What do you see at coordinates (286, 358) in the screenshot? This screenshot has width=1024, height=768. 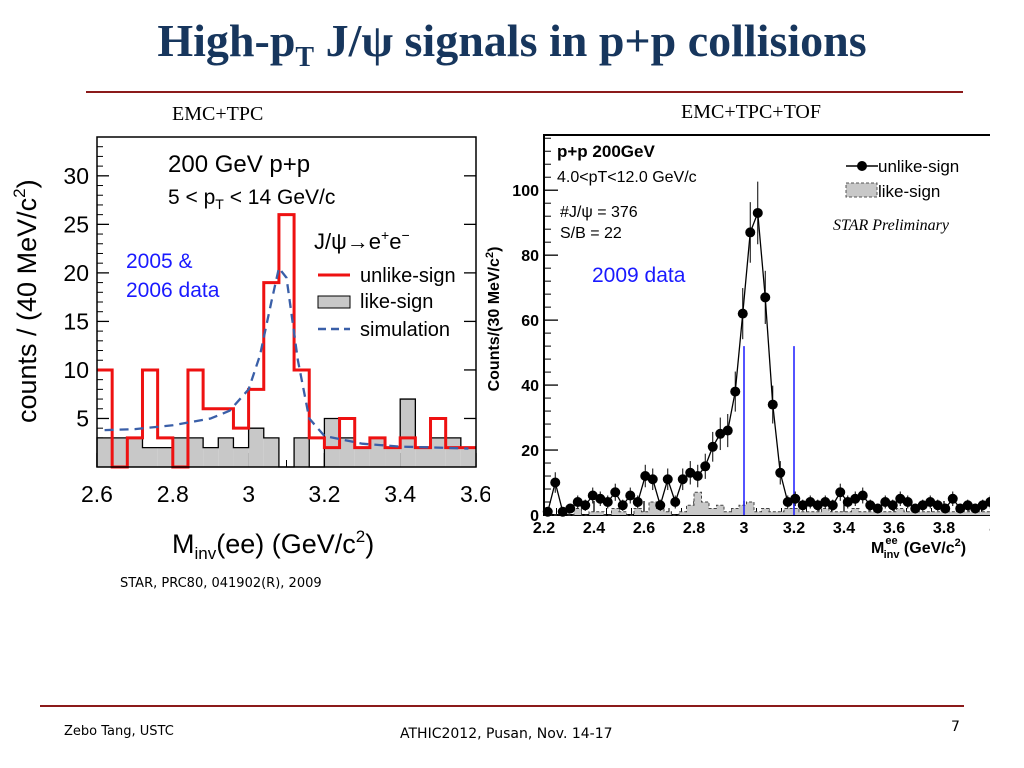 I see `left-simulation-curve` at bounding box center [286, 358].